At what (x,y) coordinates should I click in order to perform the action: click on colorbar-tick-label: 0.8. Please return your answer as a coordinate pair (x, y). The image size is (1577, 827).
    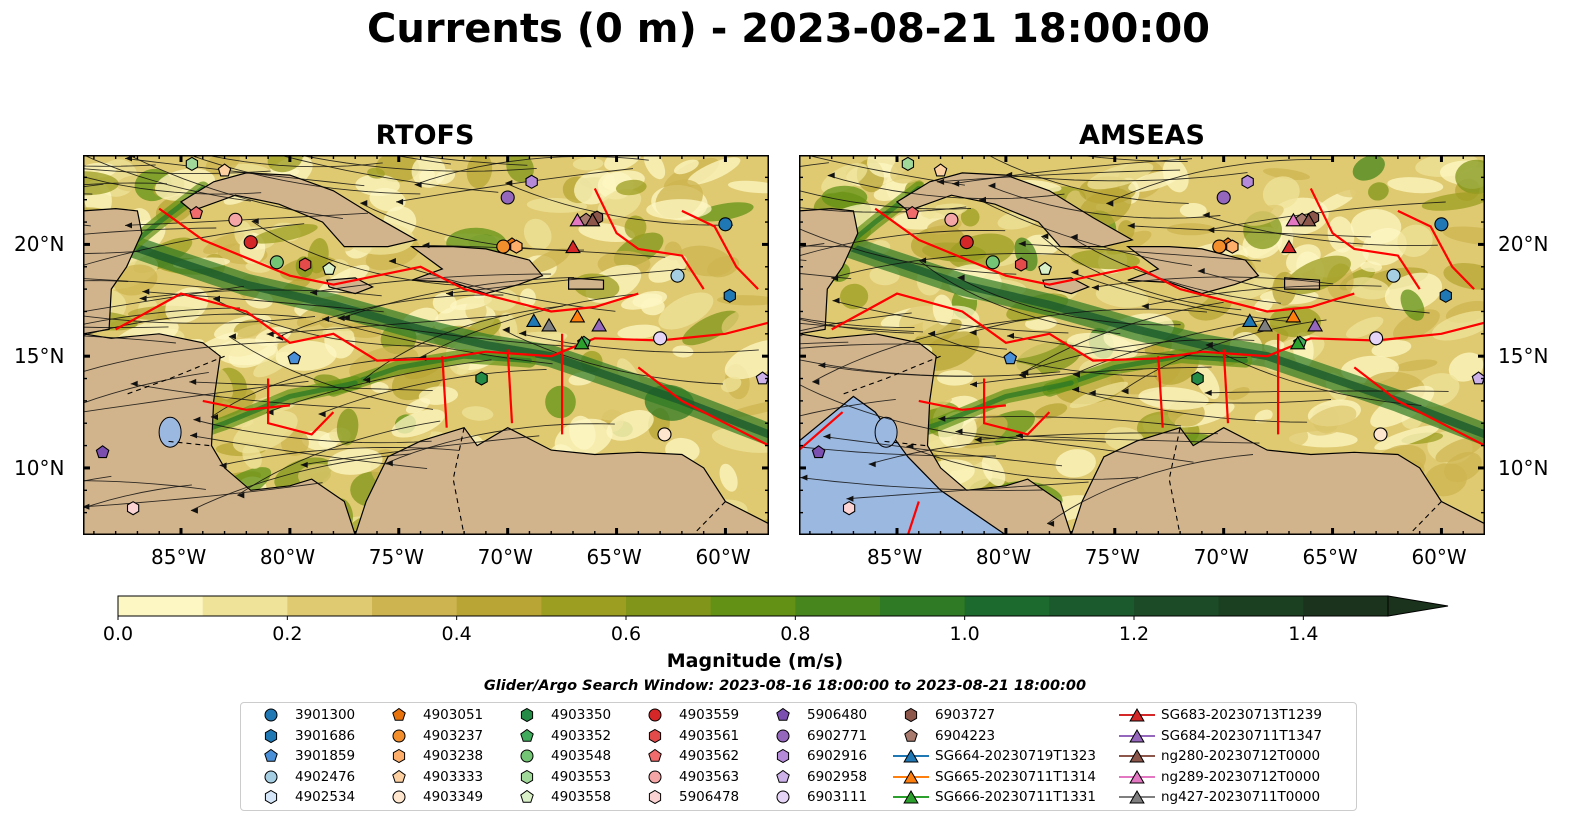
    Looking at the image, I should click on (795, 634).